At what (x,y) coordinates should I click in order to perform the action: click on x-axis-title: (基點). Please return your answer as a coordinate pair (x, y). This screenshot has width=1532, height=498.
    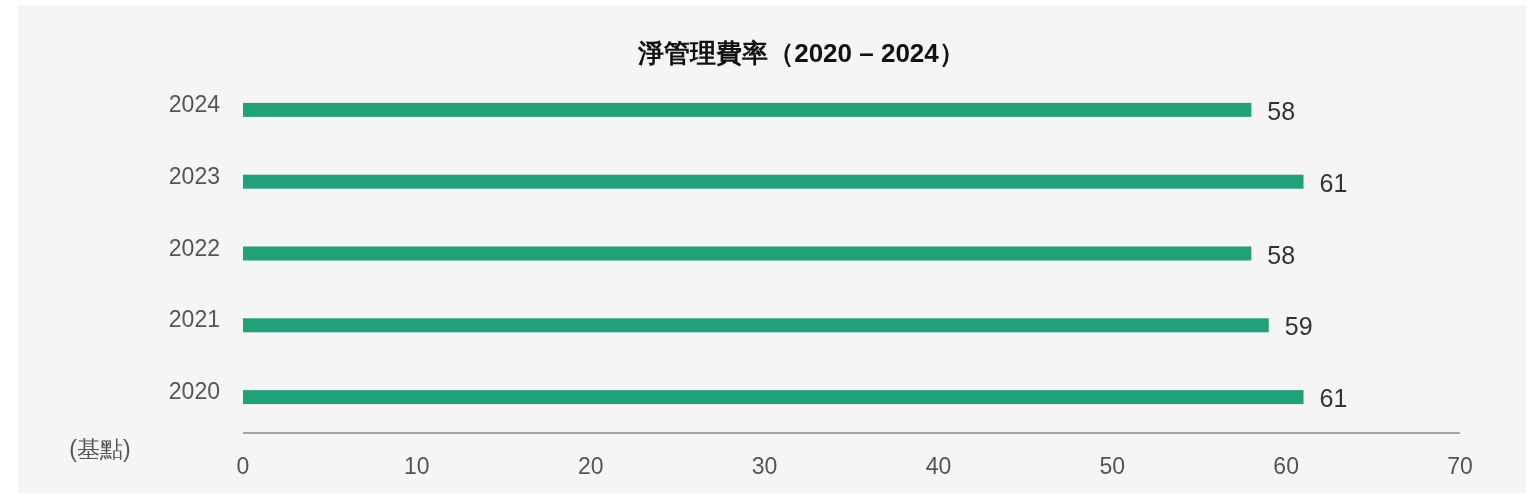
    Looking at the image, I should click on (100, 449).